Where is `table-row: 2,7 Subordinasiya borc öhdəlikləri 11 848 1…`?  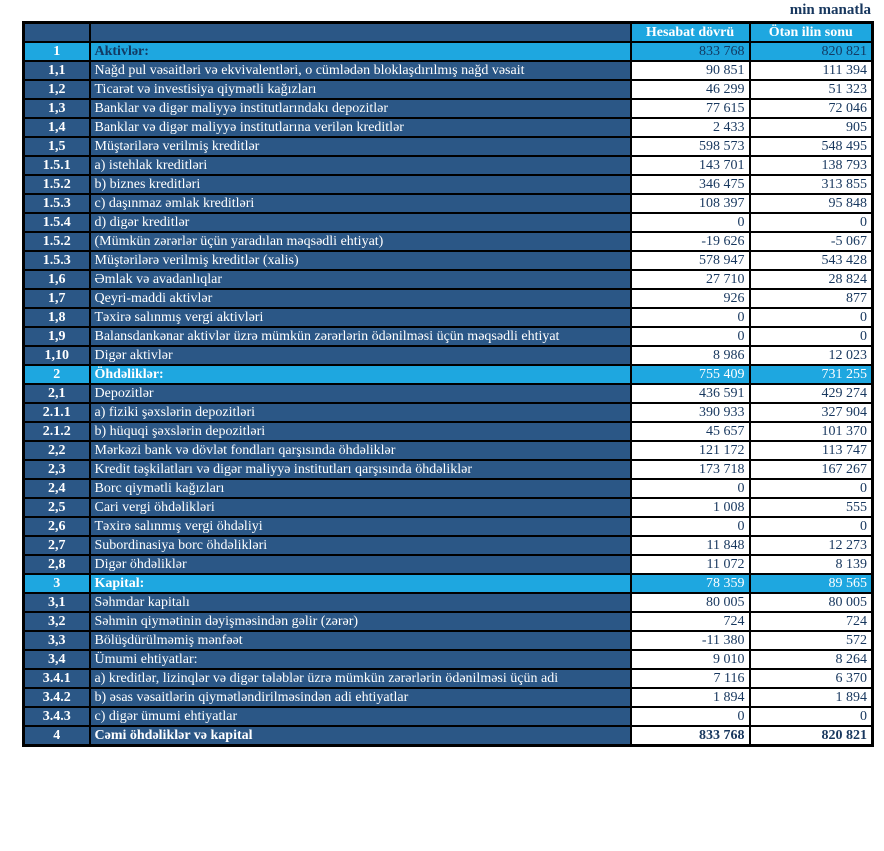
table-row: 2,7 Subordinasiya borc öhdəlikləri 11 848 1… is located at coordinates (448, 545).